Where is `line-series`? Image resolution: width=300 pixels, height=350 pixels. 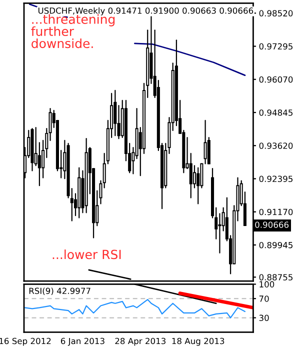 line-series is located at coordinates (135, 308).